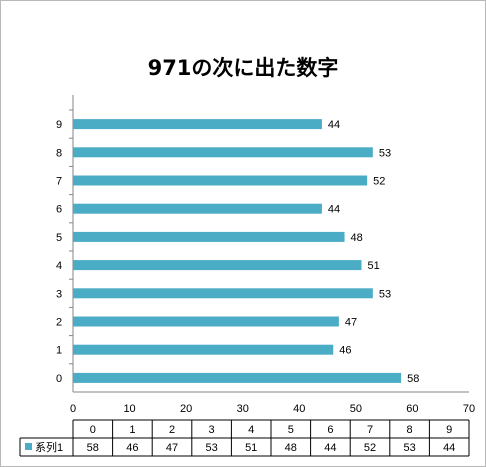 This screenshot has width=486, height=467. What do you see at coordinates (93, 448) in the screenshot?
I see `table-value-0: 58` at bounding box center [93, 448].